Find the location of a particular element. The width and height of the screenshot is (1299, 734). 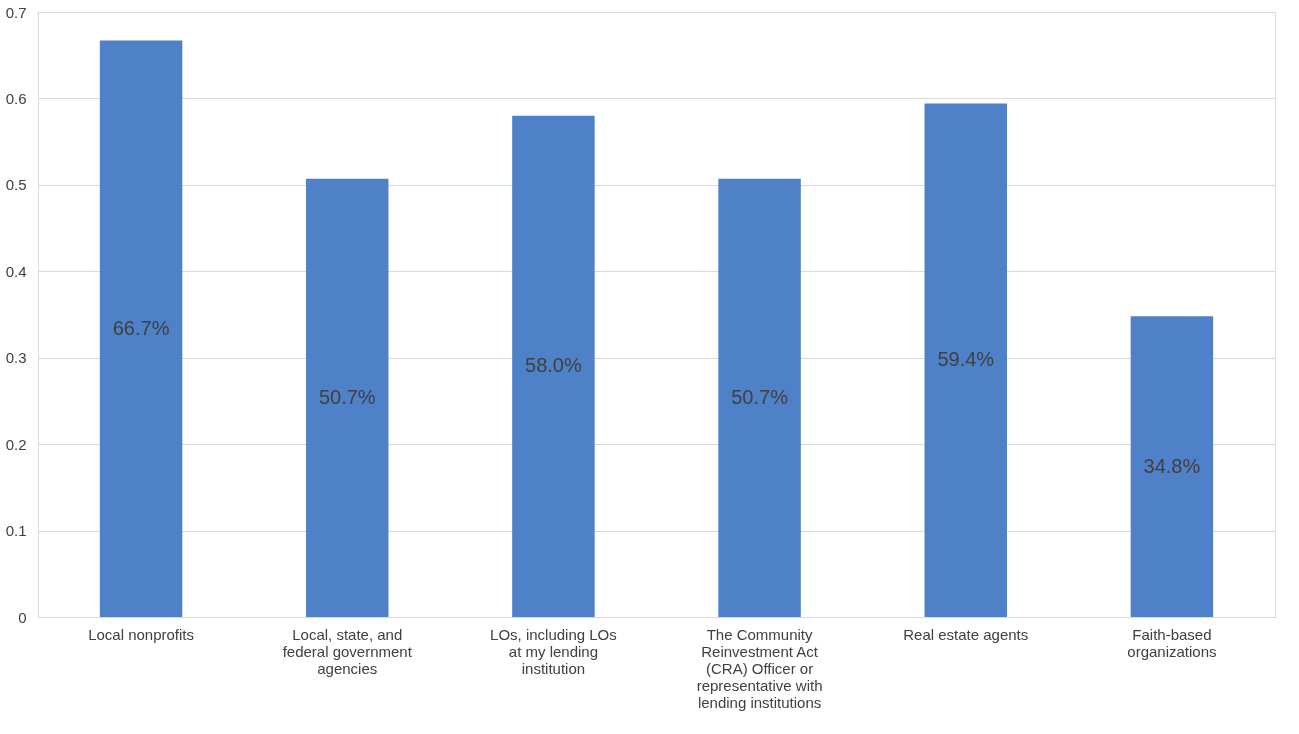

data-label: 59.4% is located at coordinates (966, 359).